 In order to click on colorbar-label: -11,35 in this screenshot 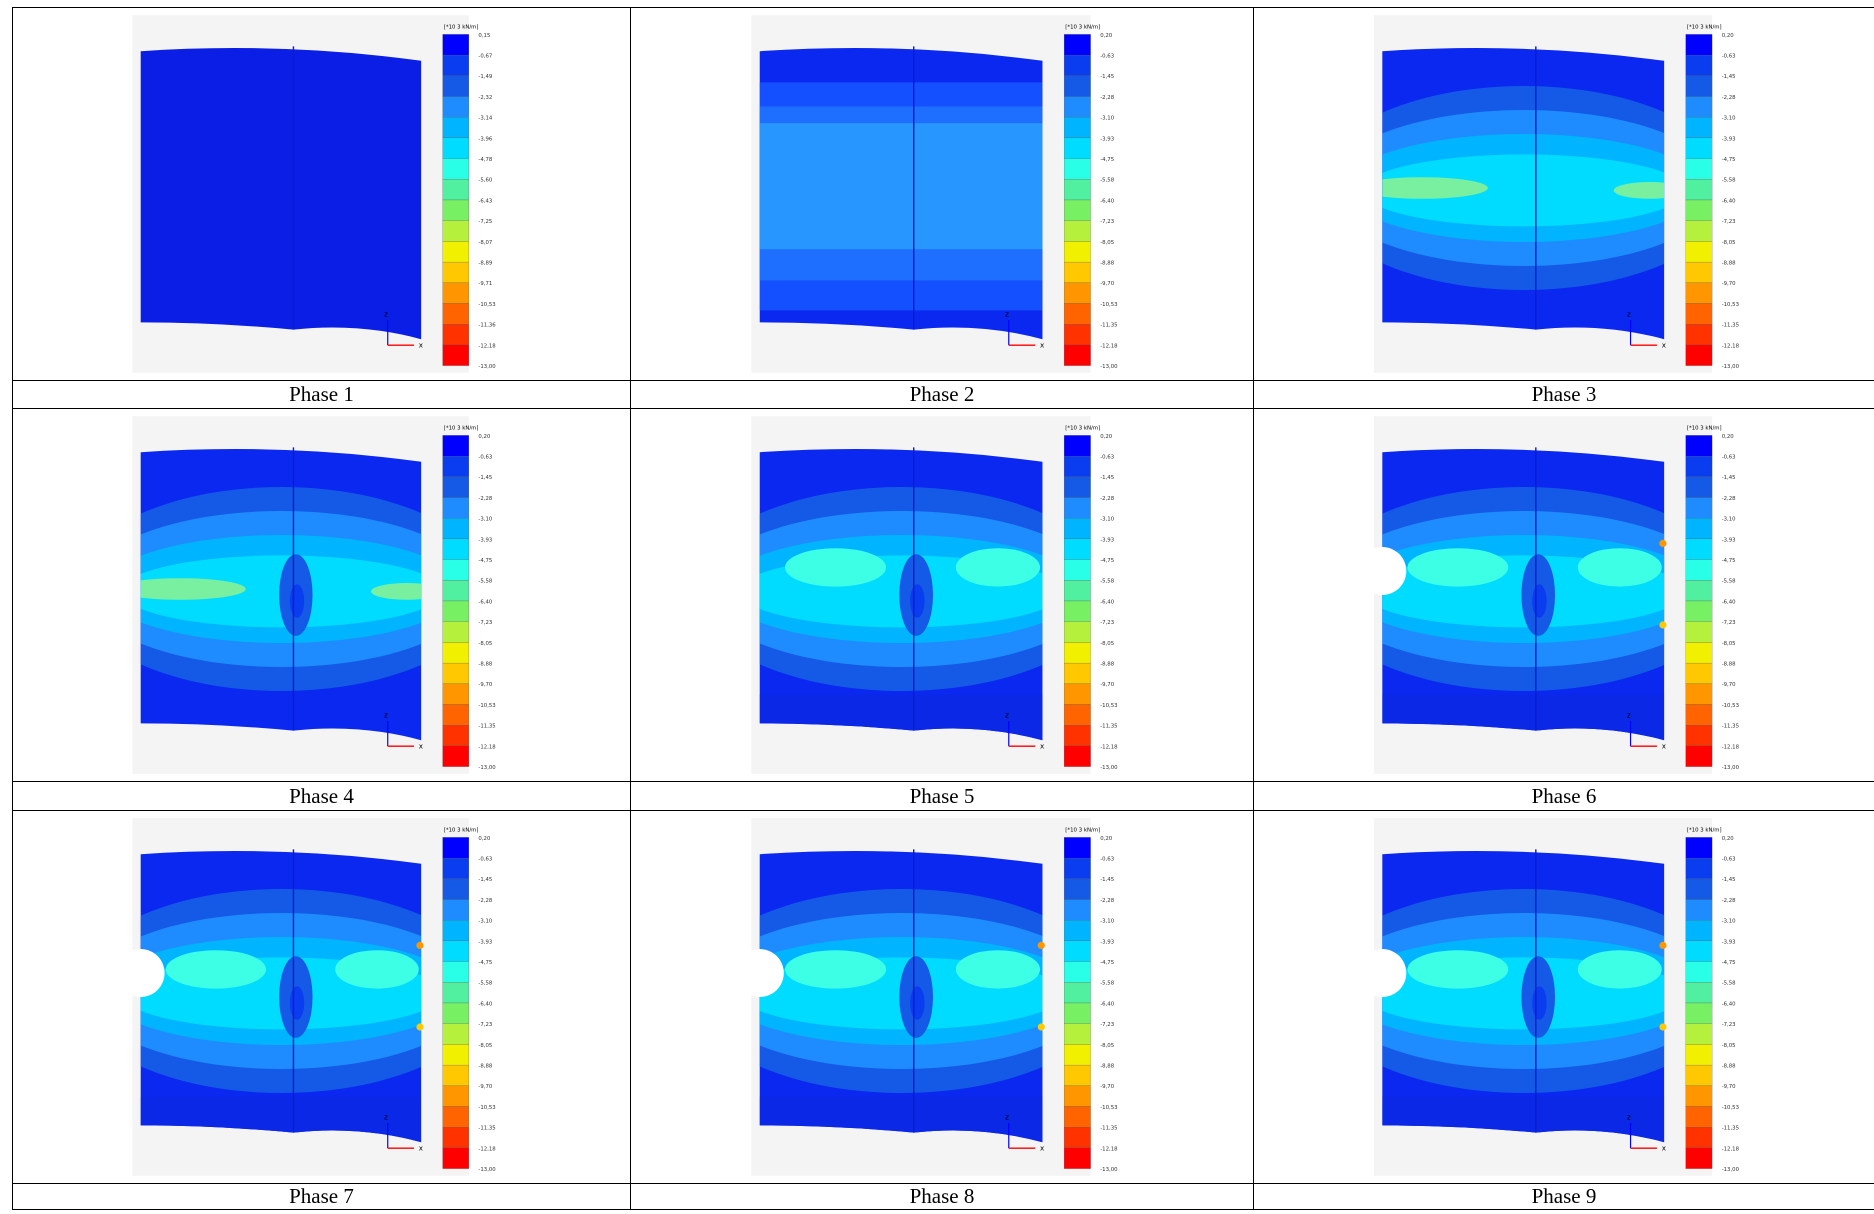, I will do `click(1108, 1129)`.